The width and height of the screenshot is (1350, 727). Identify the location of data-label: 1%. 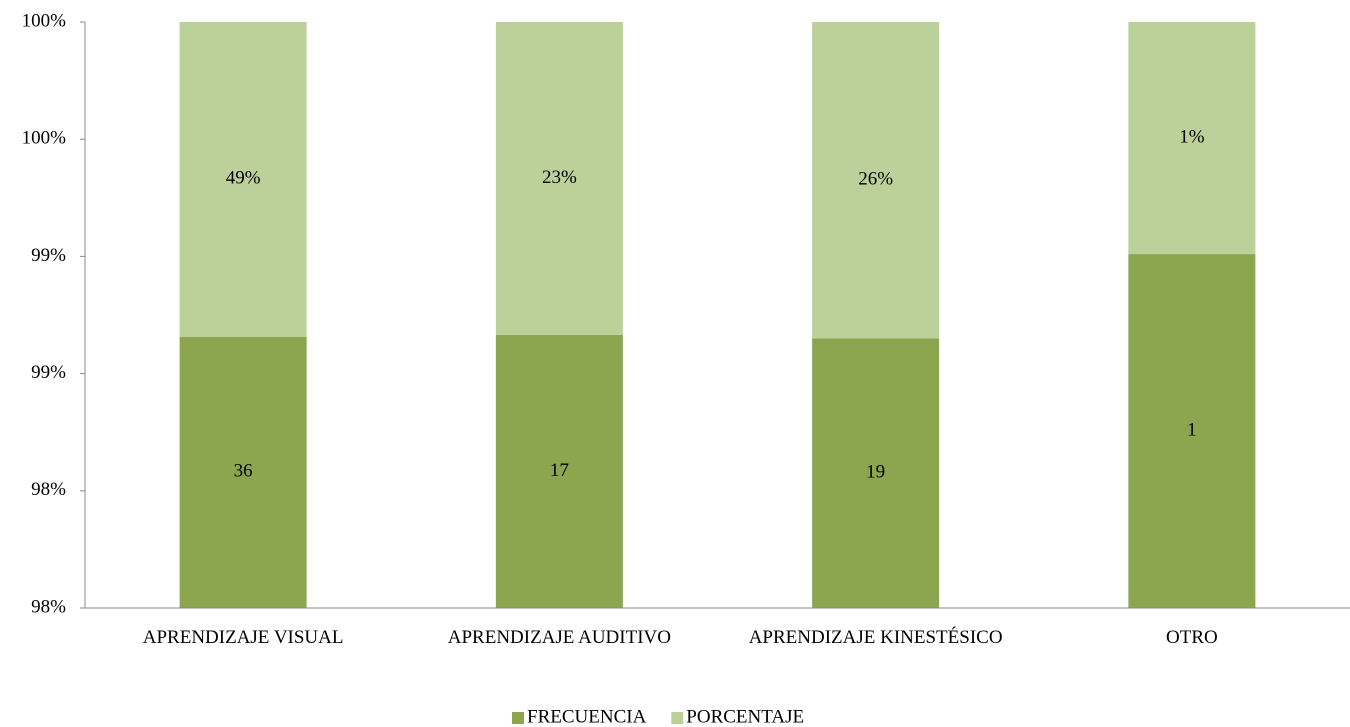
(1192, 136).